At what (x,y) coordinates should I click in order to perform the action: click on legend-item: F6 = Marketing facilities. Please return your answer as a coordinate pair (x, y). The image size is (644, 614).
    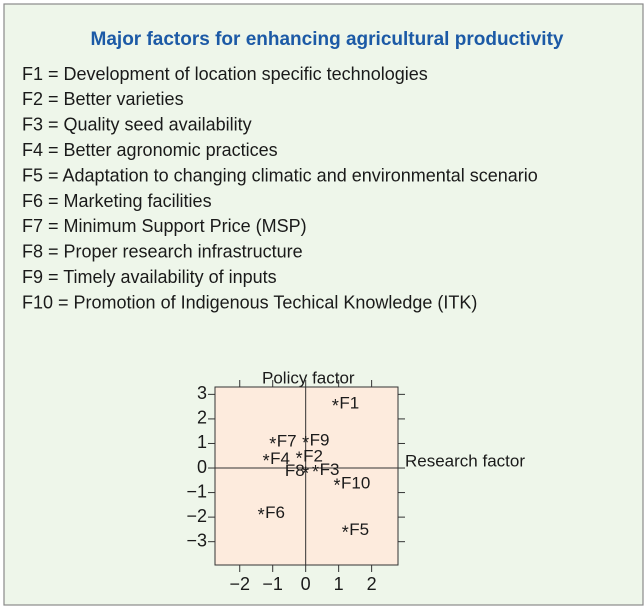
    Looking at the image, I should click on (117, 201).